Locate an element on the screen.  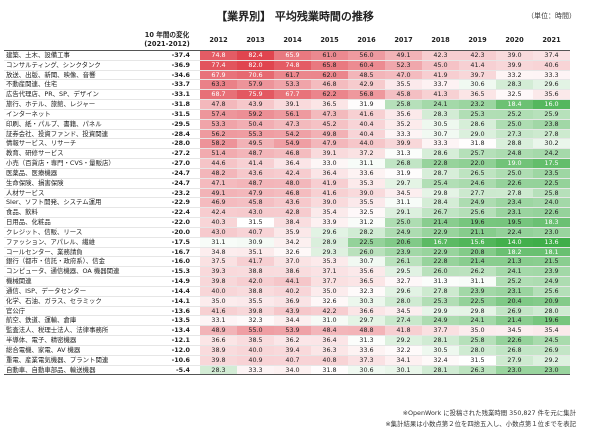
cell-overtime-hours: 38.5 is located at coordinates (255, 340).